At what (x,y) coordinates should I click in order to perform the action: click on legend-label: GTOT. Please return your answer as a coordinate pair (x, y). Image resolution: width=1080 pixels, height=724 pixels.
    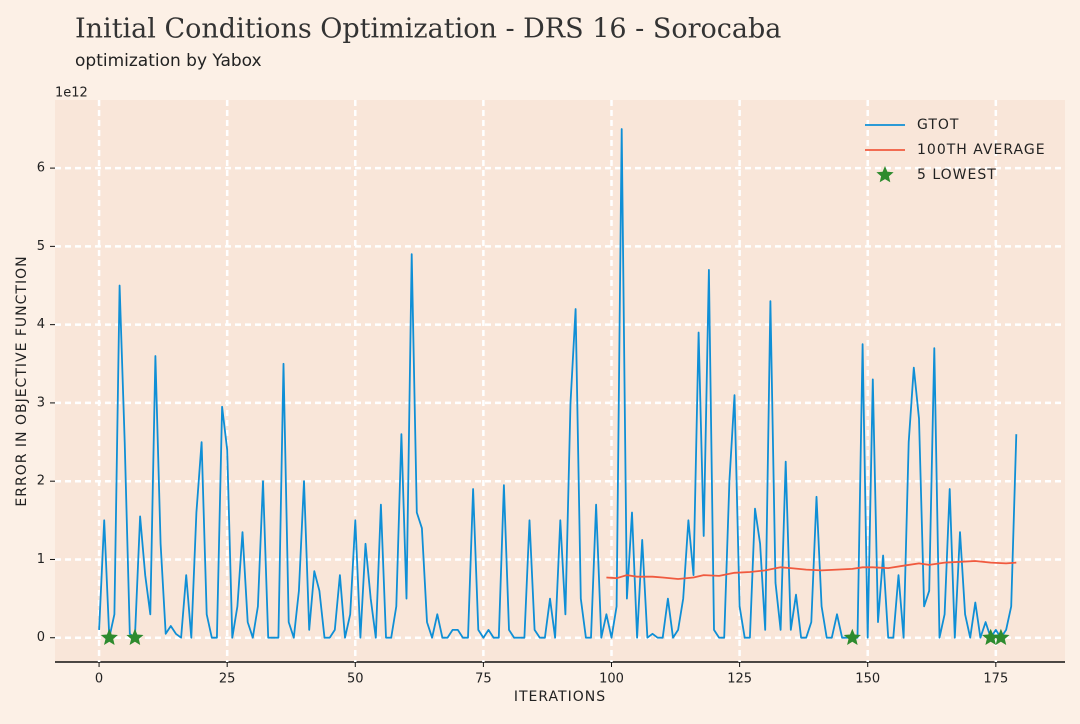
    Looking at the image, I should click on (938, 125).